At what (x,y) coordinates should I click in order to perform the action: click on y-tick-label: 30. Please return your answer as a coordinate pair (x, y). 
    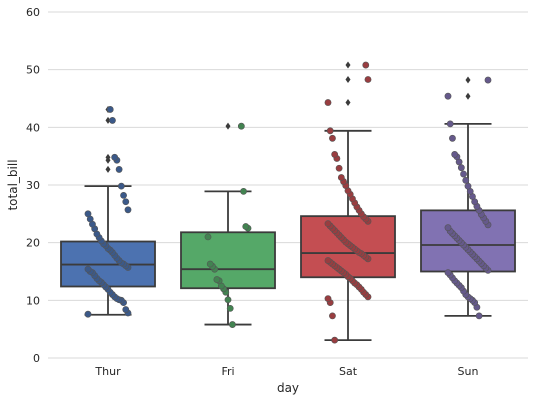
    Looking at the image, I should click on (33, 185).